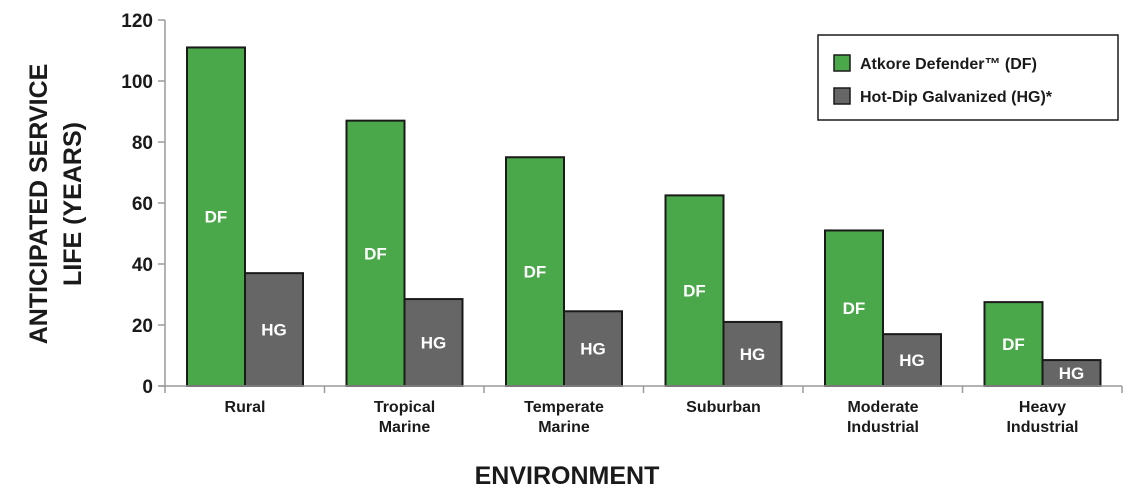 Image resolution: width=1134 pixels, height=492 pixels. I want to click on y-tick-label-60: 60, so click(142, 204).